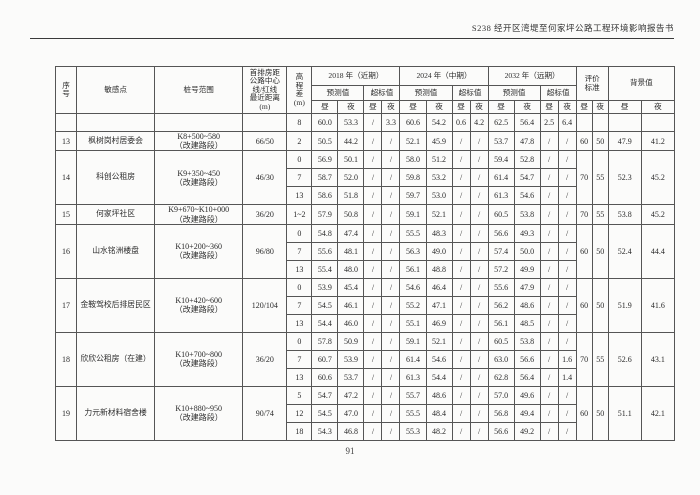 Image resolution: width=700 pixels, height=495 pixels. I want to click on cell-value: 53.8, so click(527, 214).